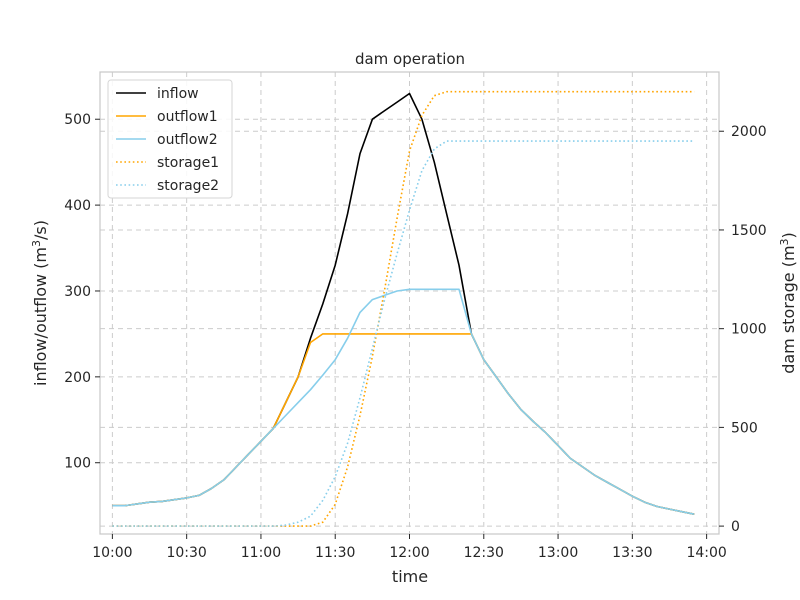  Describe the element at coordinates (112, 553) in the screenshot. I see `x-tick-label: 10:00` at that location.